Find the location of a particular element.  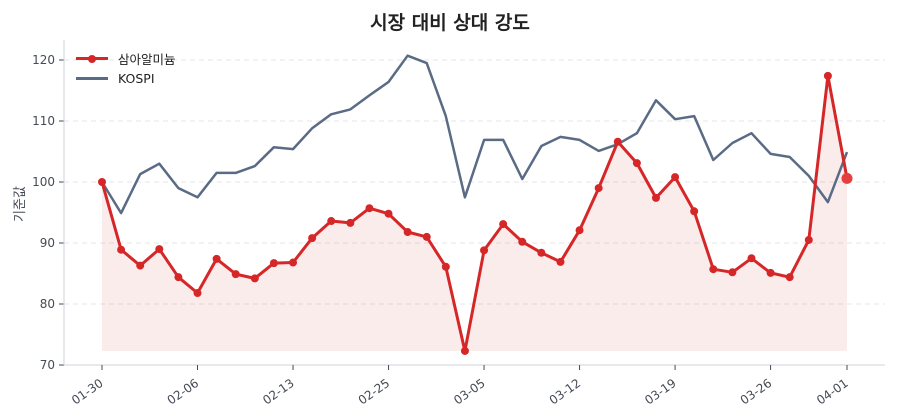

y-tick-label: 120 is located at coordinates (43, 60).